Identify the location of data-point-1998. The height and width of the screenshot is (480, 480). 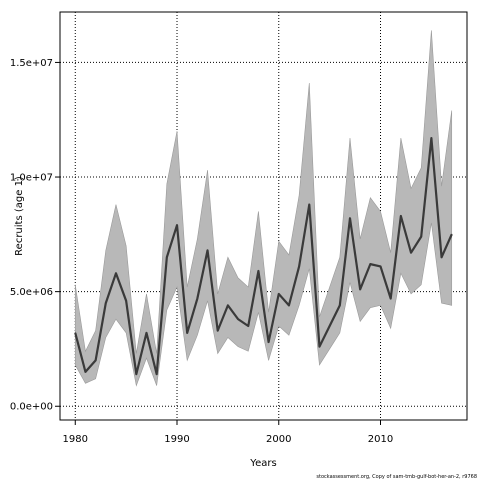
(258, 271).